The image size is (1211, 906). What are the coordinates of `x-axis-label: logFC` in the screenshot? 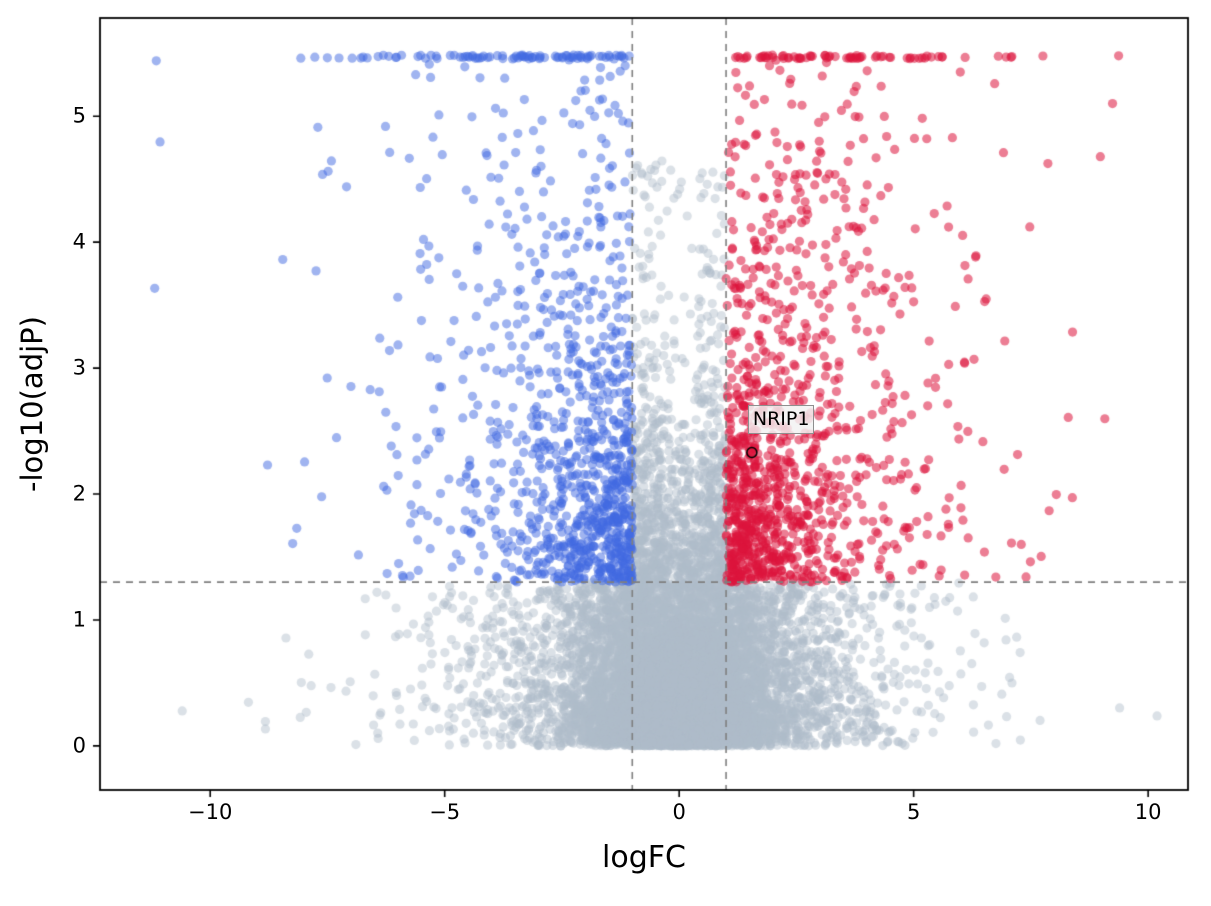 It's located at (644, 857).